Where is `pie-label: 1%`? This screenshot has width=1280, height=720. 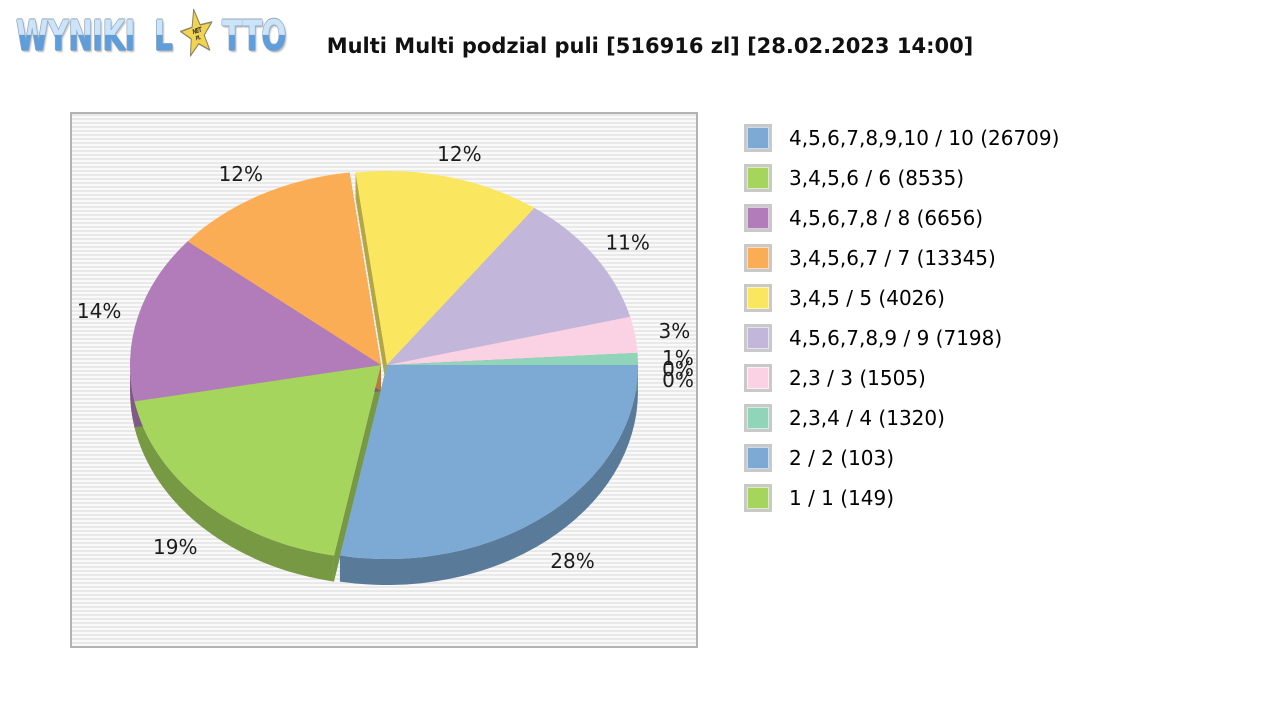 pie-label: 1% is located at coordinates (678, 358).